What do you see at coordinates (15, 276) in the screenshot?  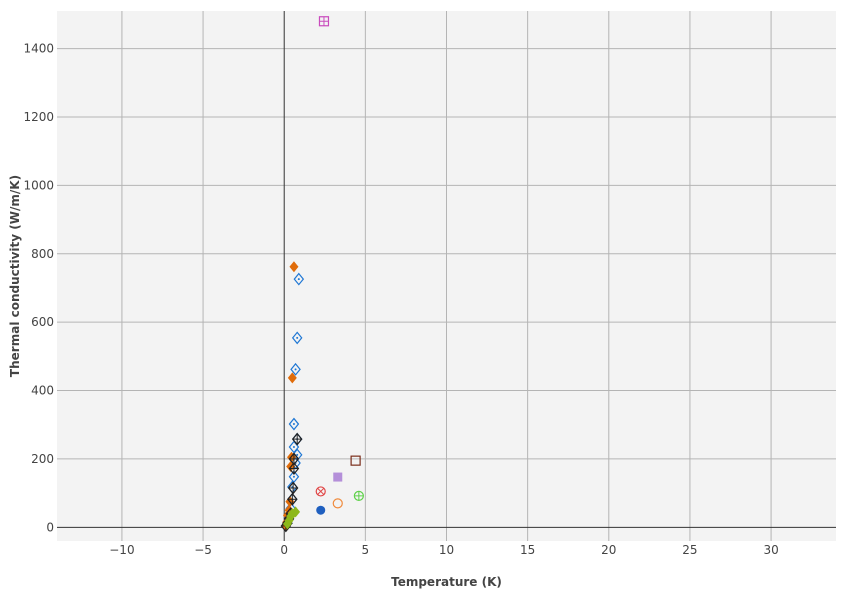 I see `y-axis-title: Thermal conductivity (W/m/K)` at bounding box center [15, 276].